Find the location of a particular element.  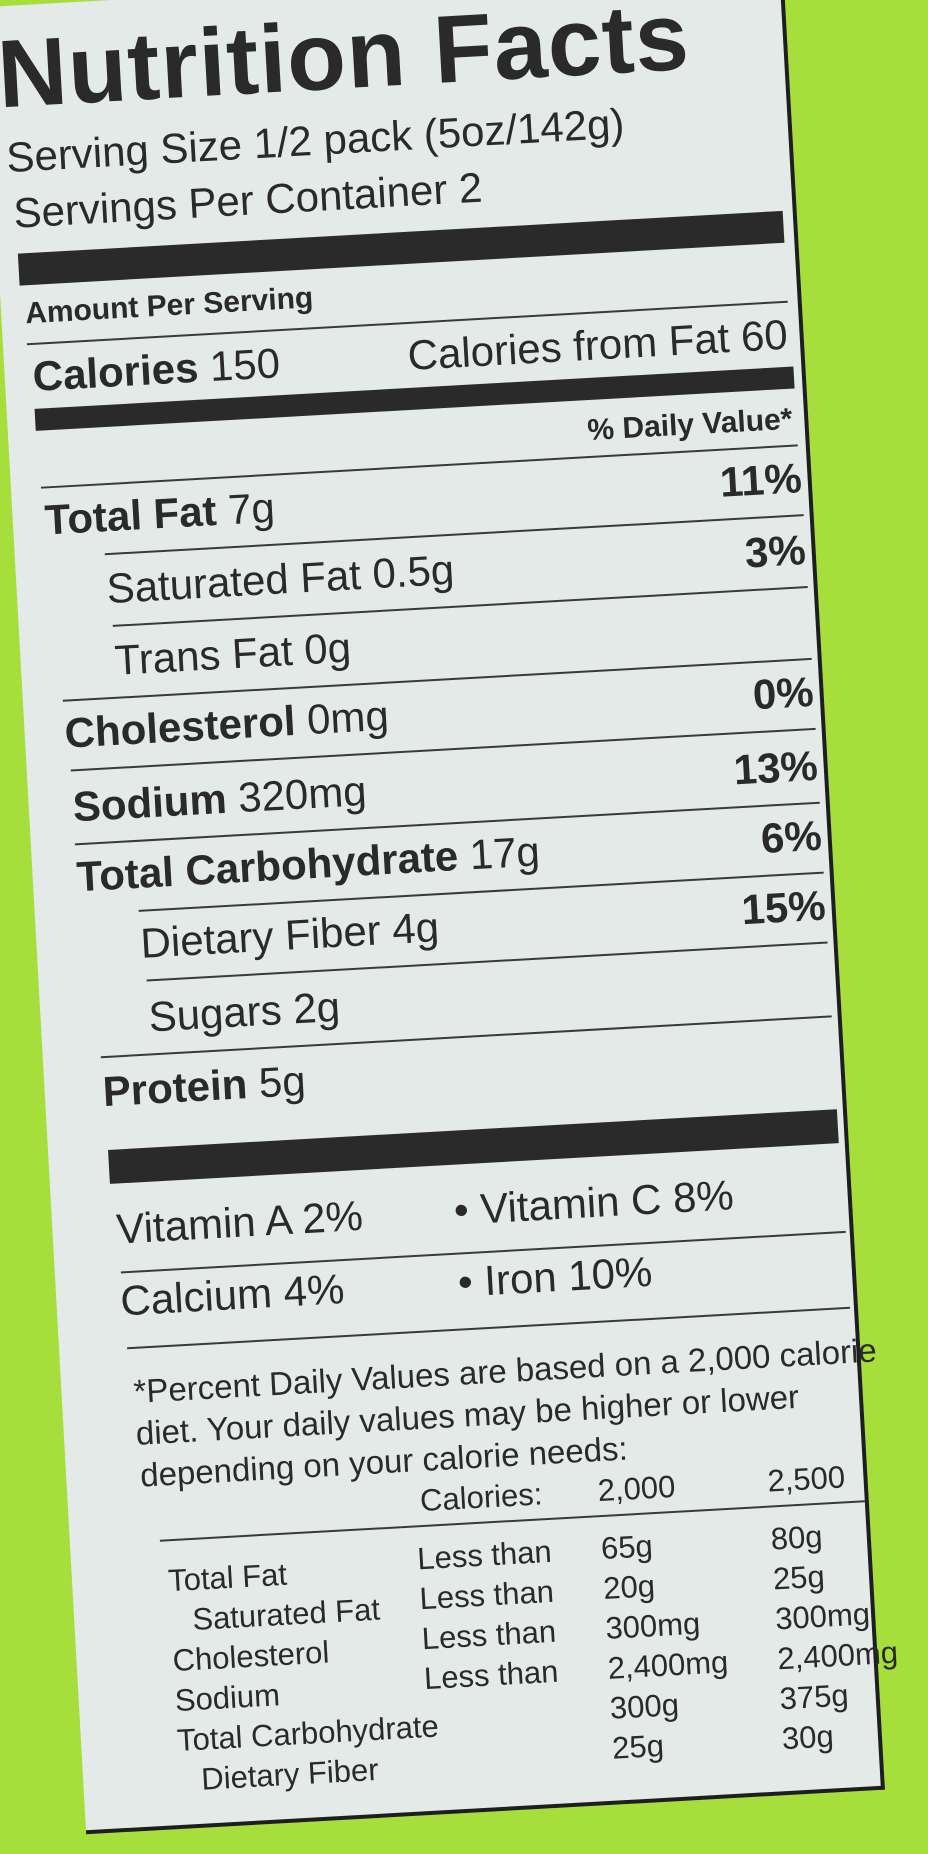

vitamin-left: Vitamin A 2% is located at coordinates (240, 1222).